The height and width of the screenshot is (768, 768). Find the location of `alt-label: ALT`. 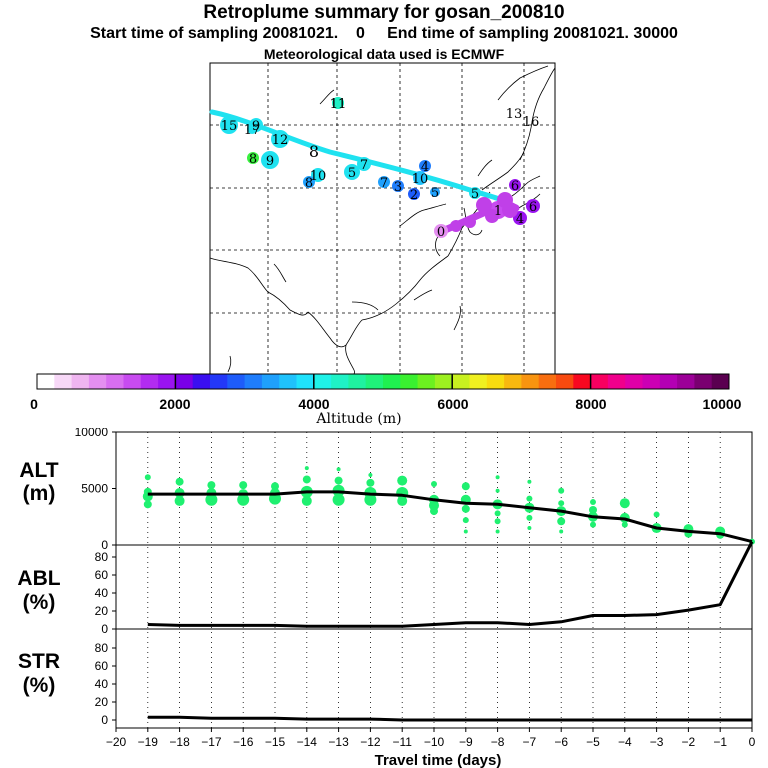

alt-label: ALT is located at coordinates (38, 470).